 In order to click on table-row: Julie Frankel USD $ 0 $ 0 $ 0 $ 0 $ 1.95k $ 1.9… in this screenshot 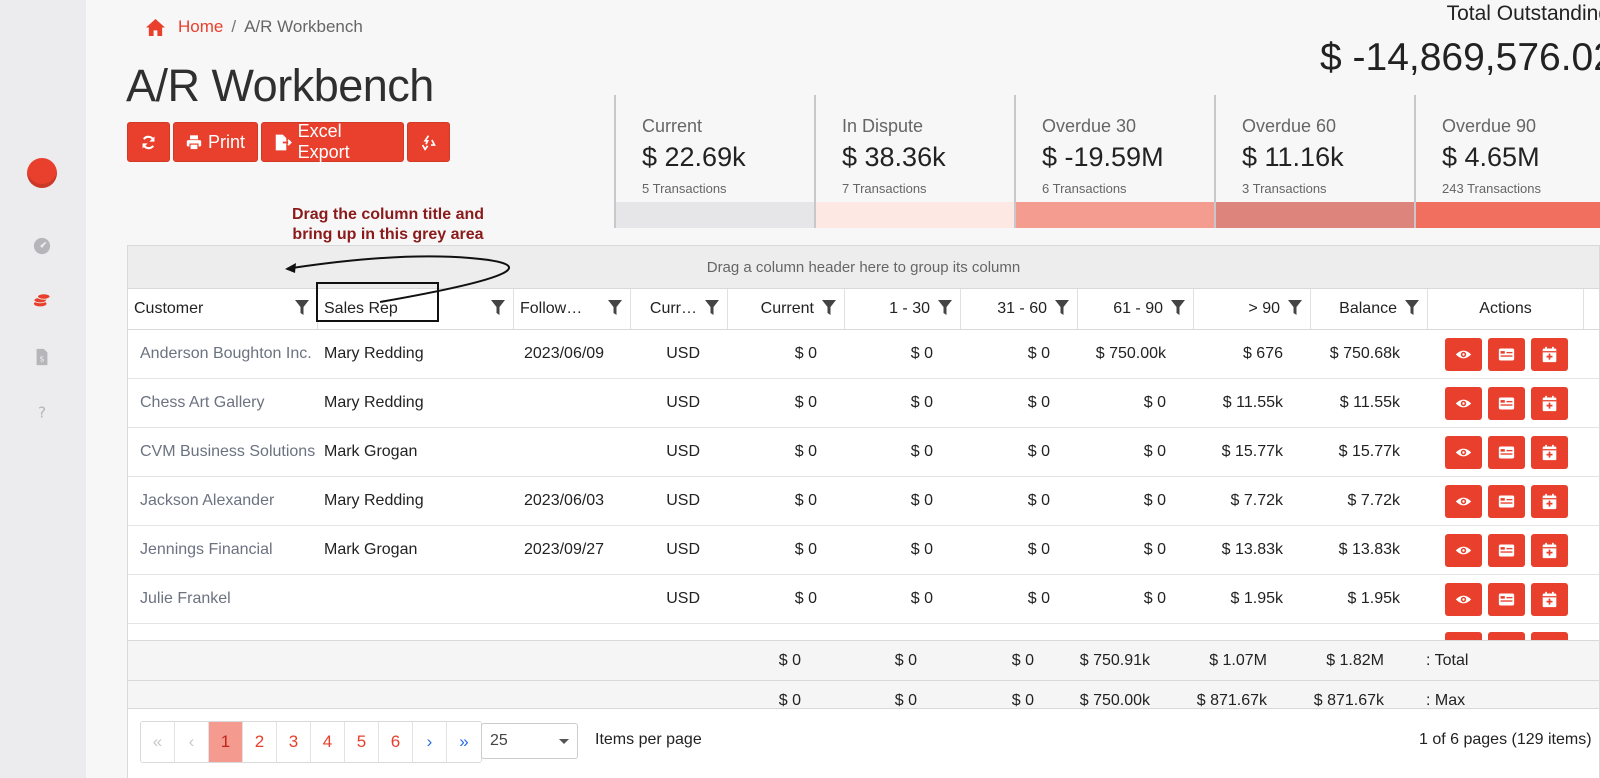, I will do `click(863, 599)`.